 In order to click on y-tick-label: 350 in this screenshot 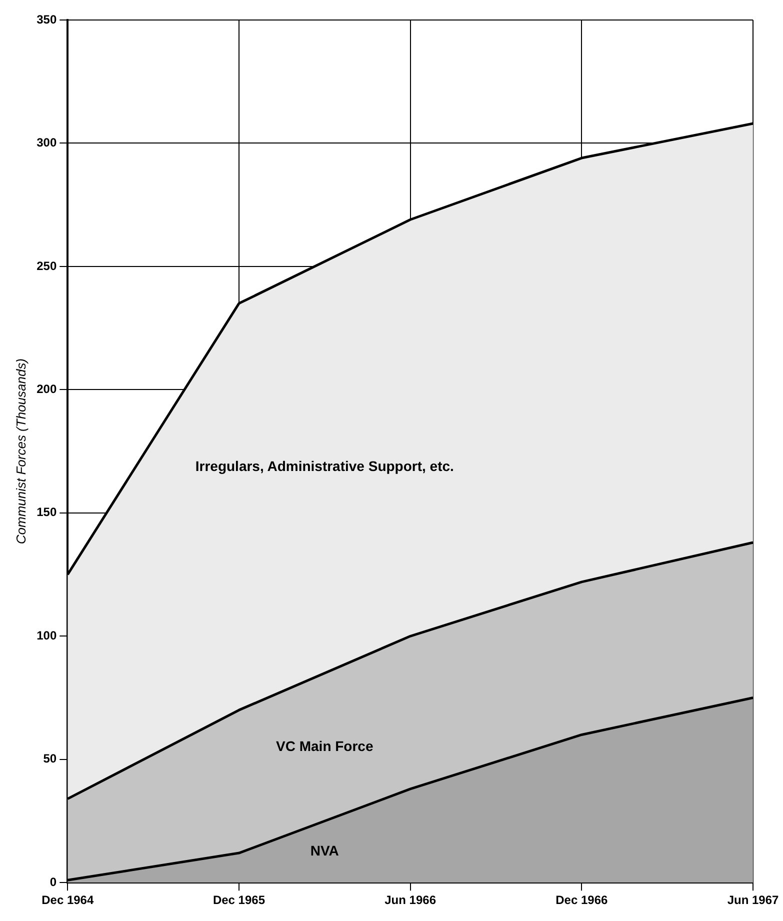, I will do `click(46, 19)`.